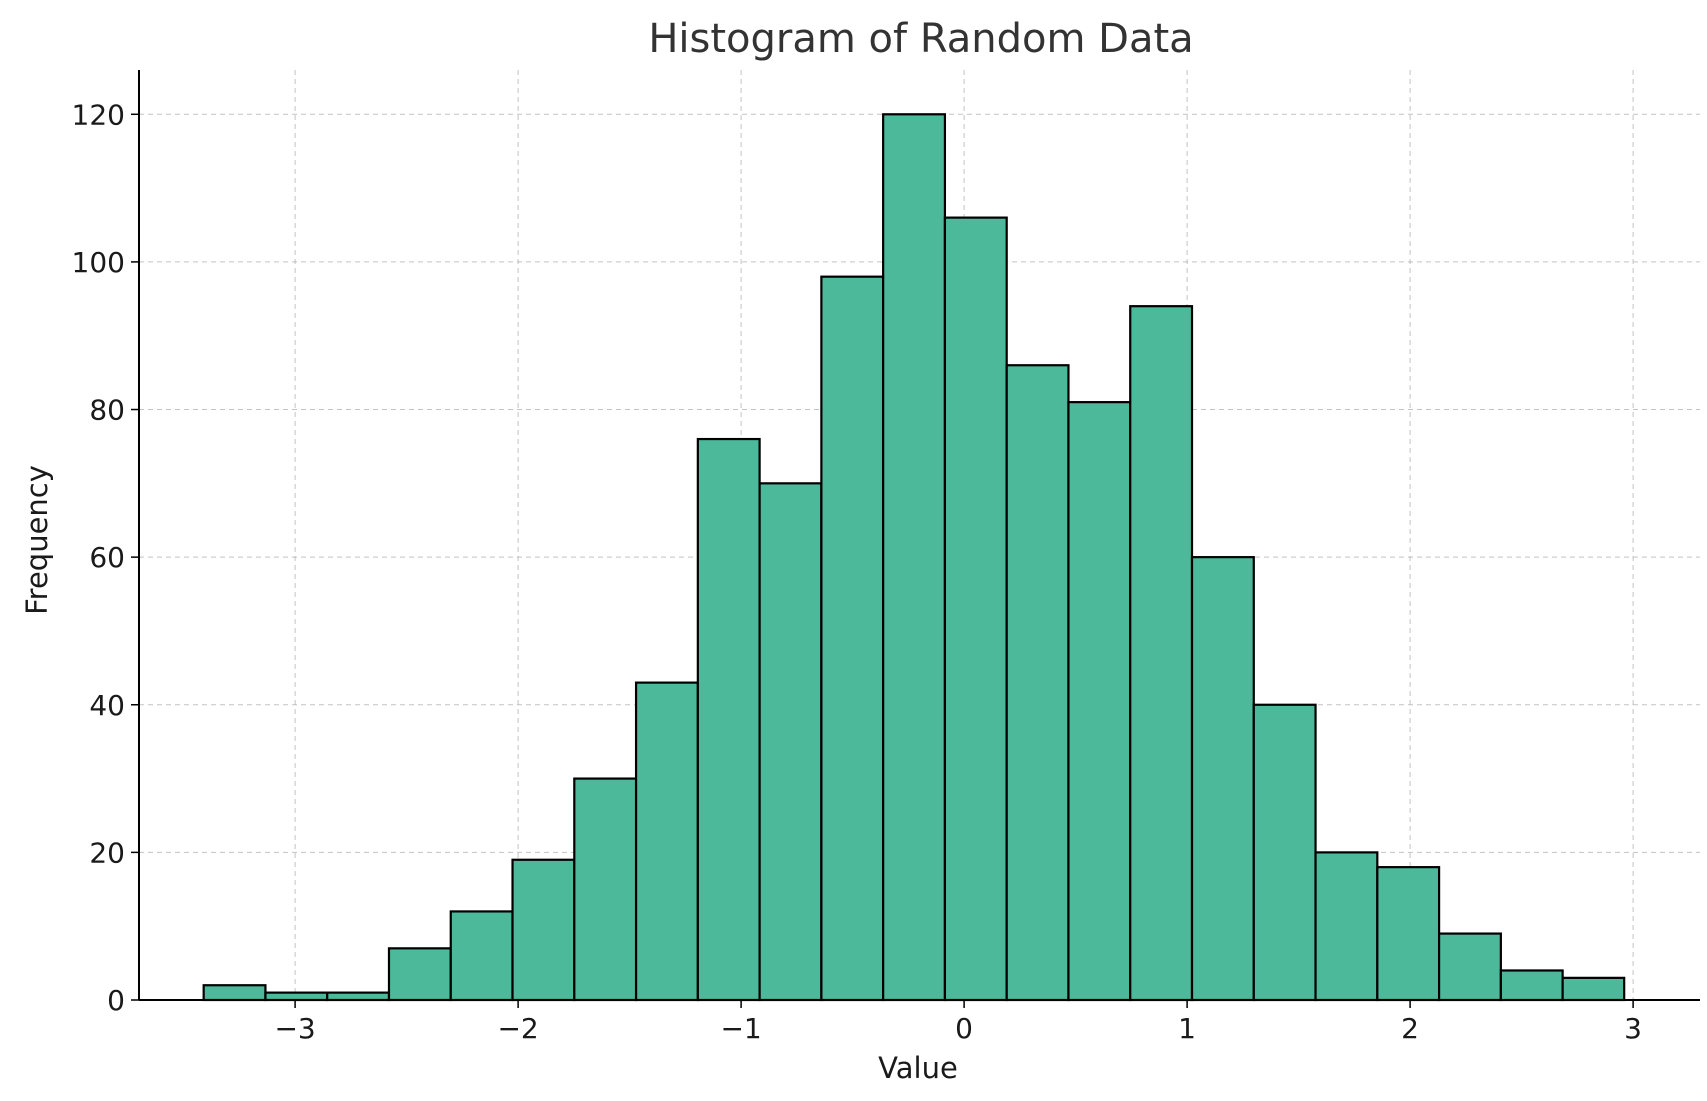 This screenshot has width=1707, height=1101. I want to click on x-axis-ticks: −3 −2 −1 0 1 2 3, so click(958, 1022).